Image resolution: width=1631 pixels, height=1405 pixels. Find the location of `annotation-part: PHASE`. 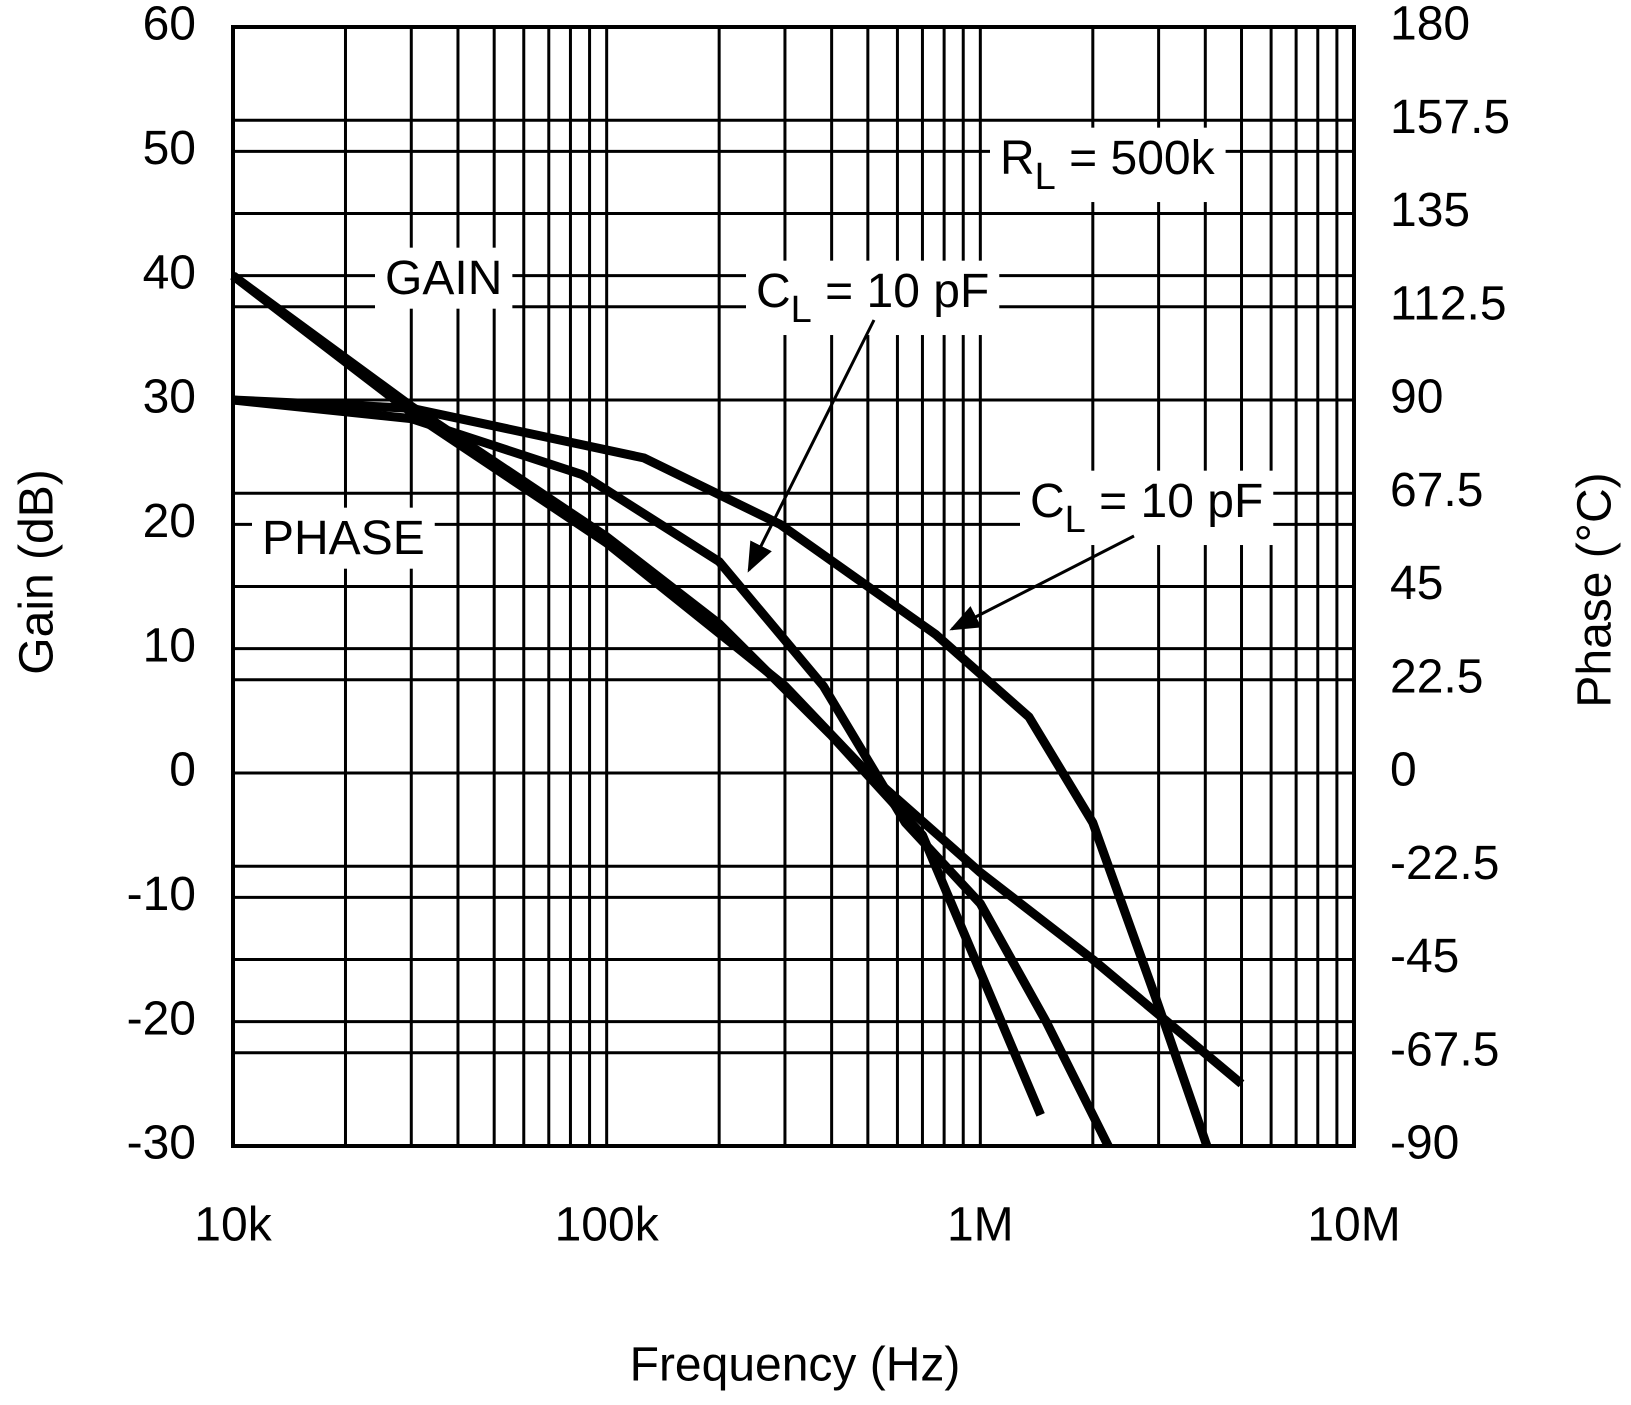

annotation-part: PHASE is located at coordinates (343, 538).